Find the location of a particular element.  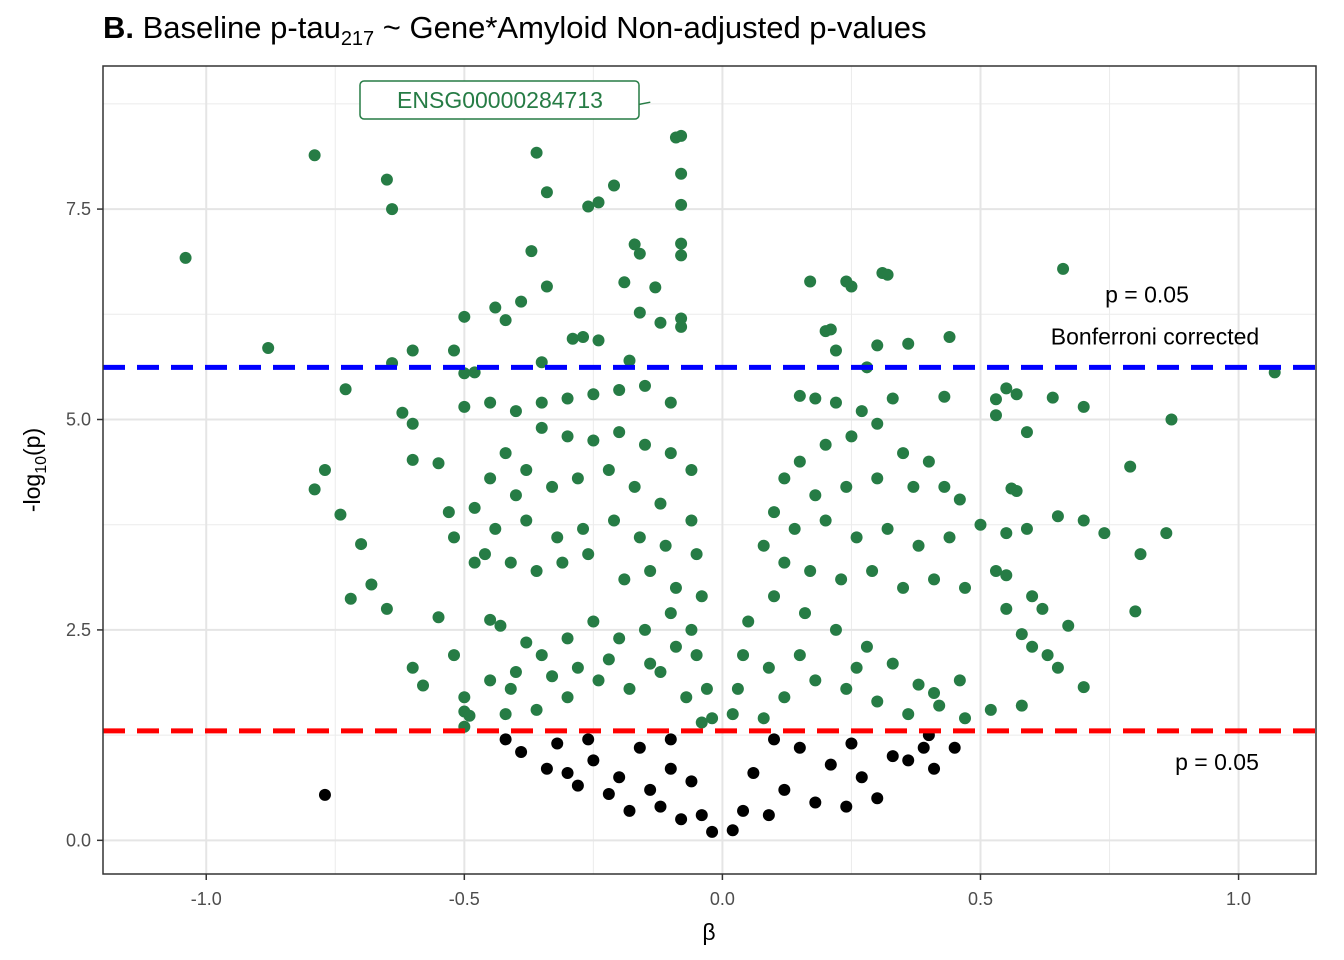

title-prefix: B. is located at coordinates (118, 27).